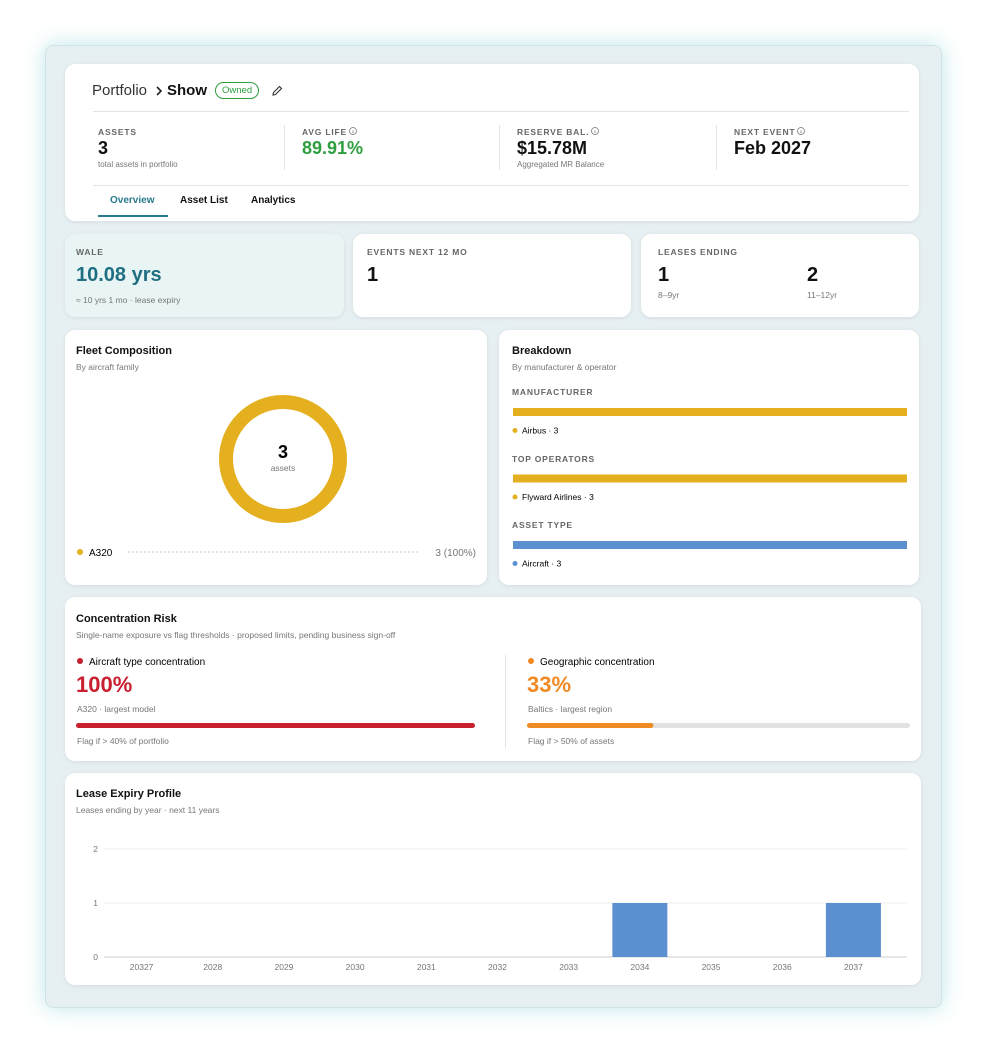  What do you see at coordinates (417, 252) in the screenshot?
I see `kpi-label: EVENTS NEXT 12 MO` at bounding box center [417, 252].